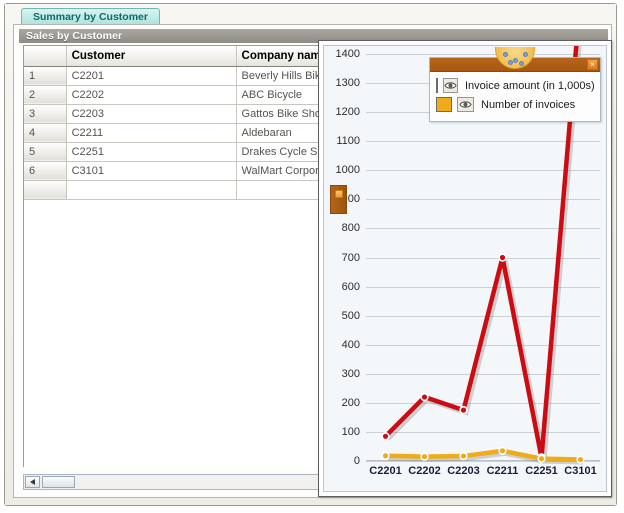 The height and width of the screenshot is (513, 624). I want to click on row-number: 7, so click(45, 190).